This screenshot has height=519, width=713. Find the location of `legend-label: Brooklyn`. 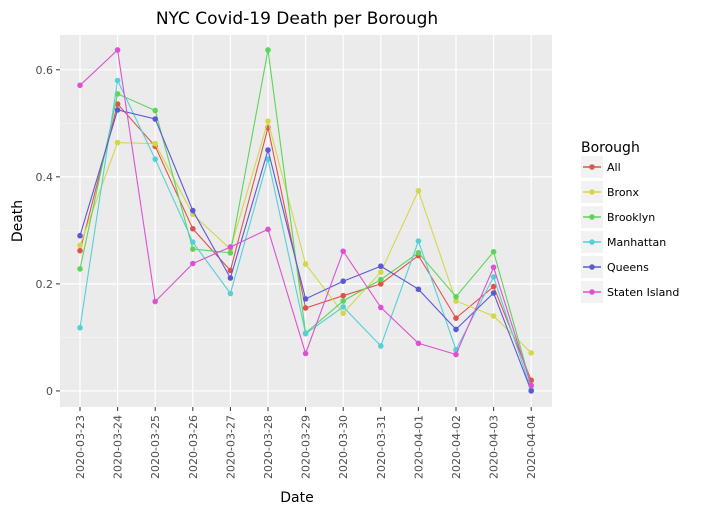

legend-label: Brooklyn is located at coordinates (631, 217).